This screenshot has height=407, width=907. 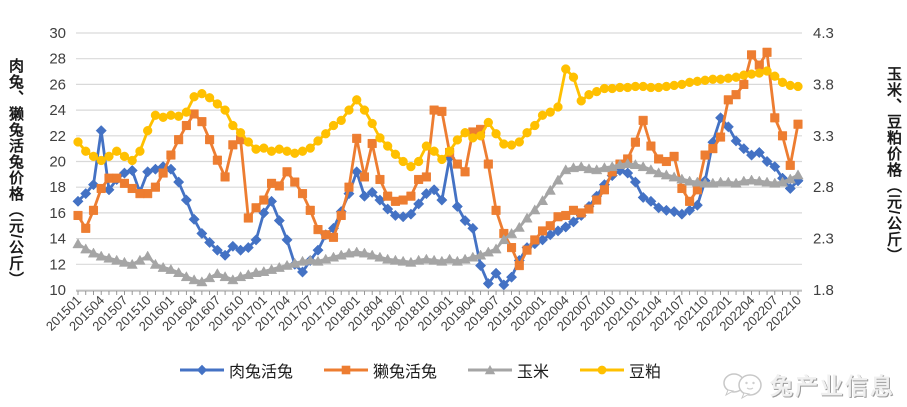 What do you see at coordinates (57, 59) in the screenshot?
I see `left-axis-tick-label: 28` at bounding box center [57, 59].